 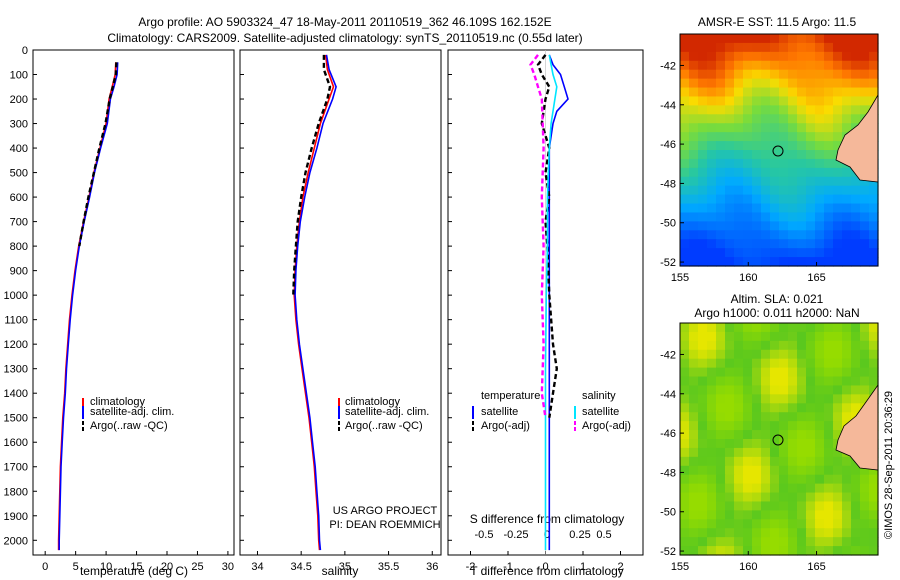 I want to click on s-tick-label: -0.25, so click(x=515, y=535).